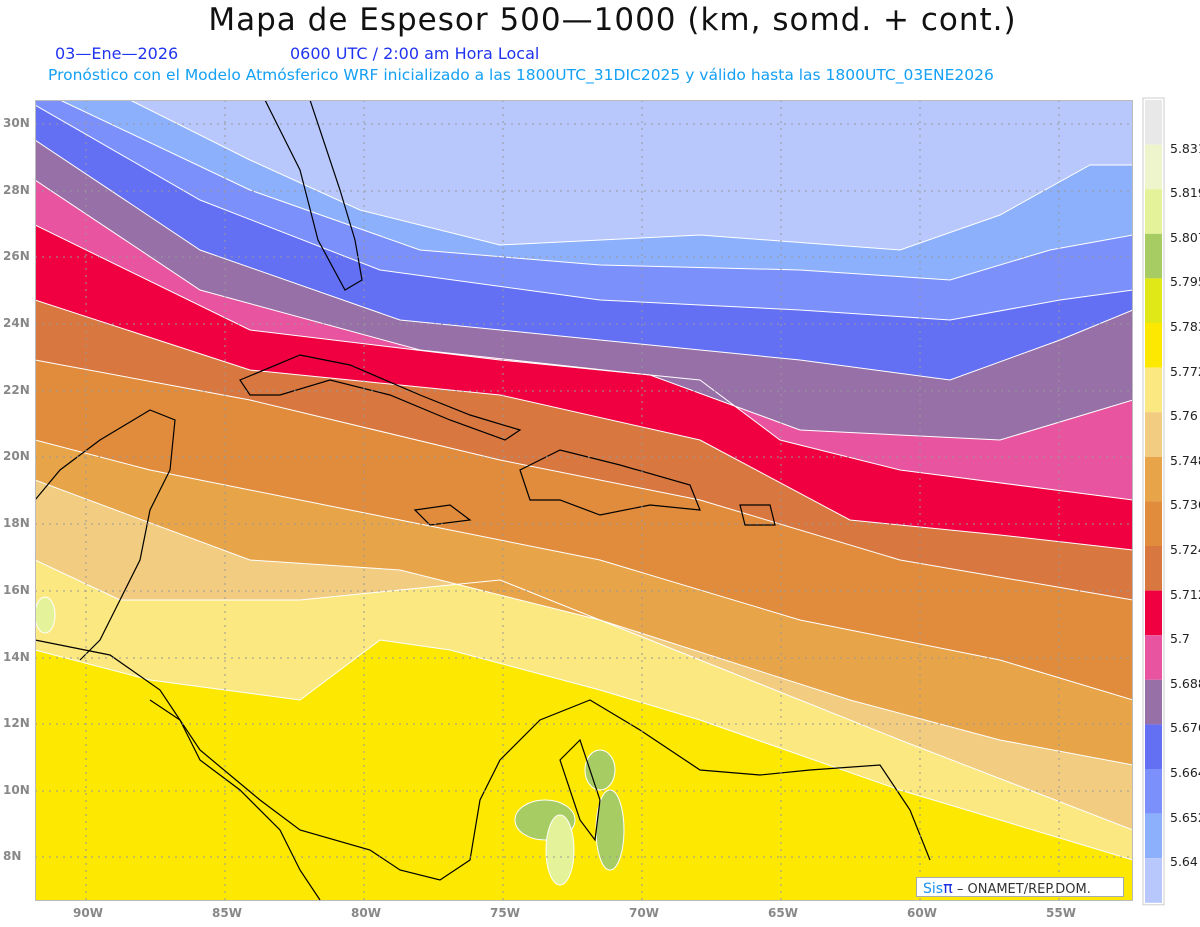 The image size is (1200, 927). Describe the element at coordinates (1061, 913) in the screenshot. I see `lon-label: 55W` at that location.